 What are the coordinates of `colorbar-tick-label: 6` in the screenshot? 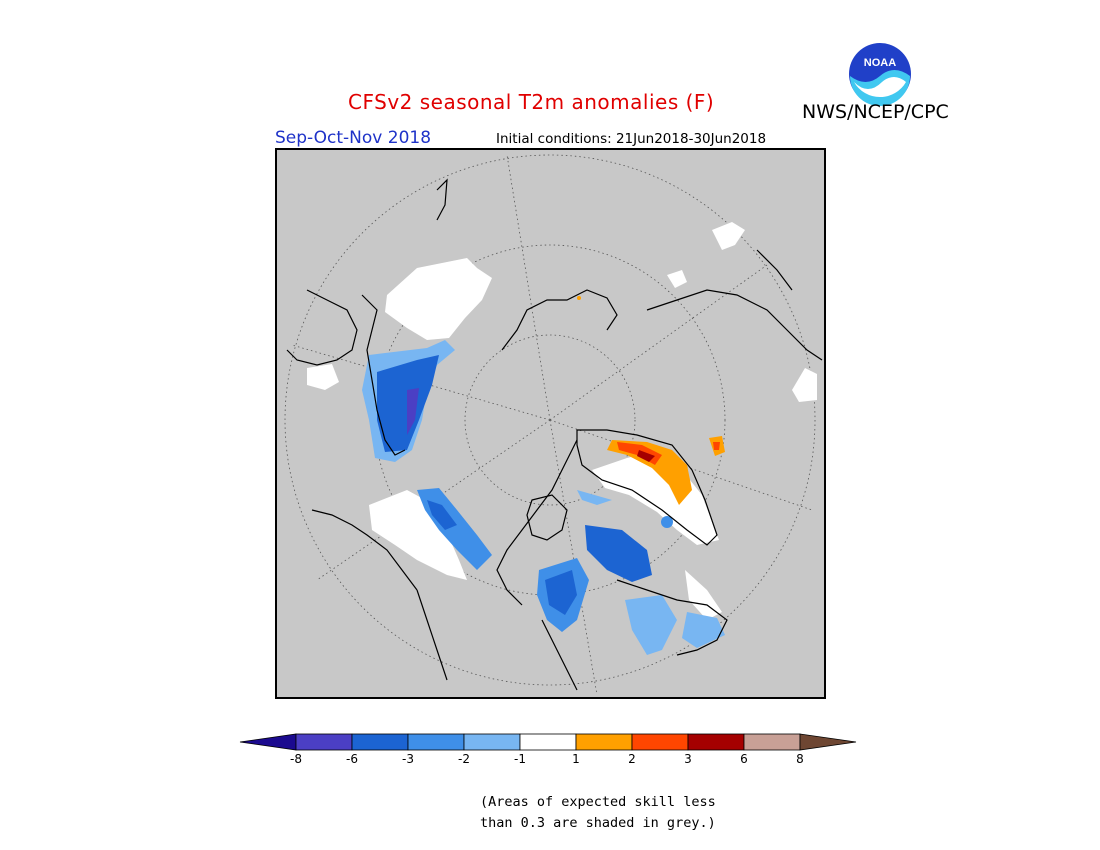 It's located at (744, 759).